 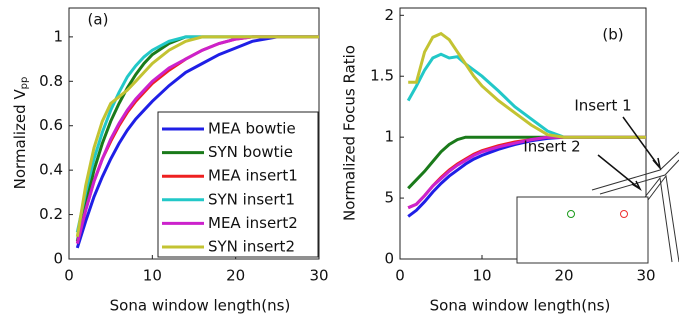 I want to click on panel-label: (b), so click(x=612, y=35).